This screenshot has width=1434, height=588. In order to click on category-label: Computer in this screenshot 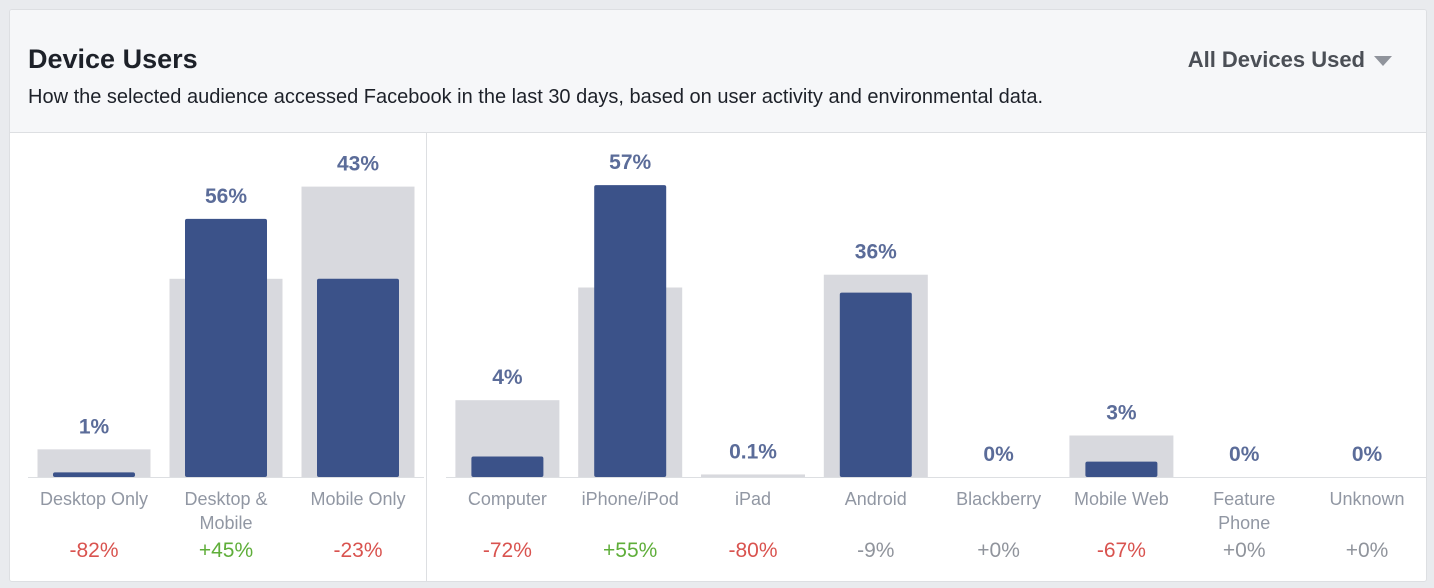, I will do `click(507, 499)`.